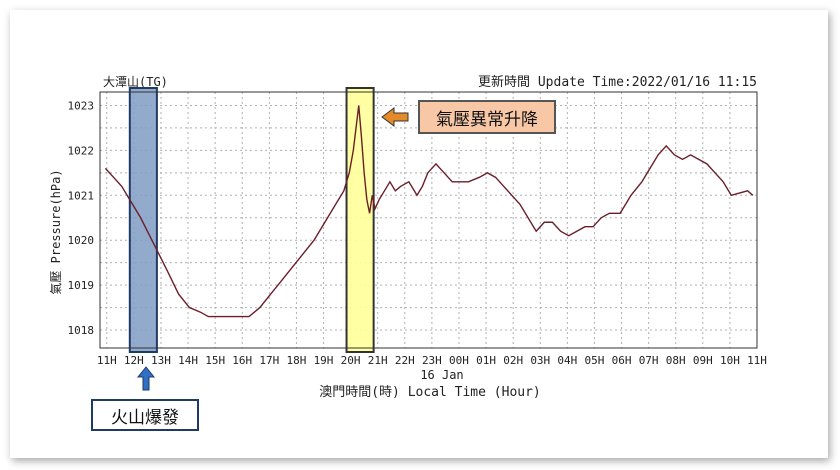 This screenshot has height=470, width=840. What do you see at coordinates (56, 231) in the screenshot?
I see `y-axis-label: 氣壓 Pressure(hPa)` at bounding box center [56, 231].